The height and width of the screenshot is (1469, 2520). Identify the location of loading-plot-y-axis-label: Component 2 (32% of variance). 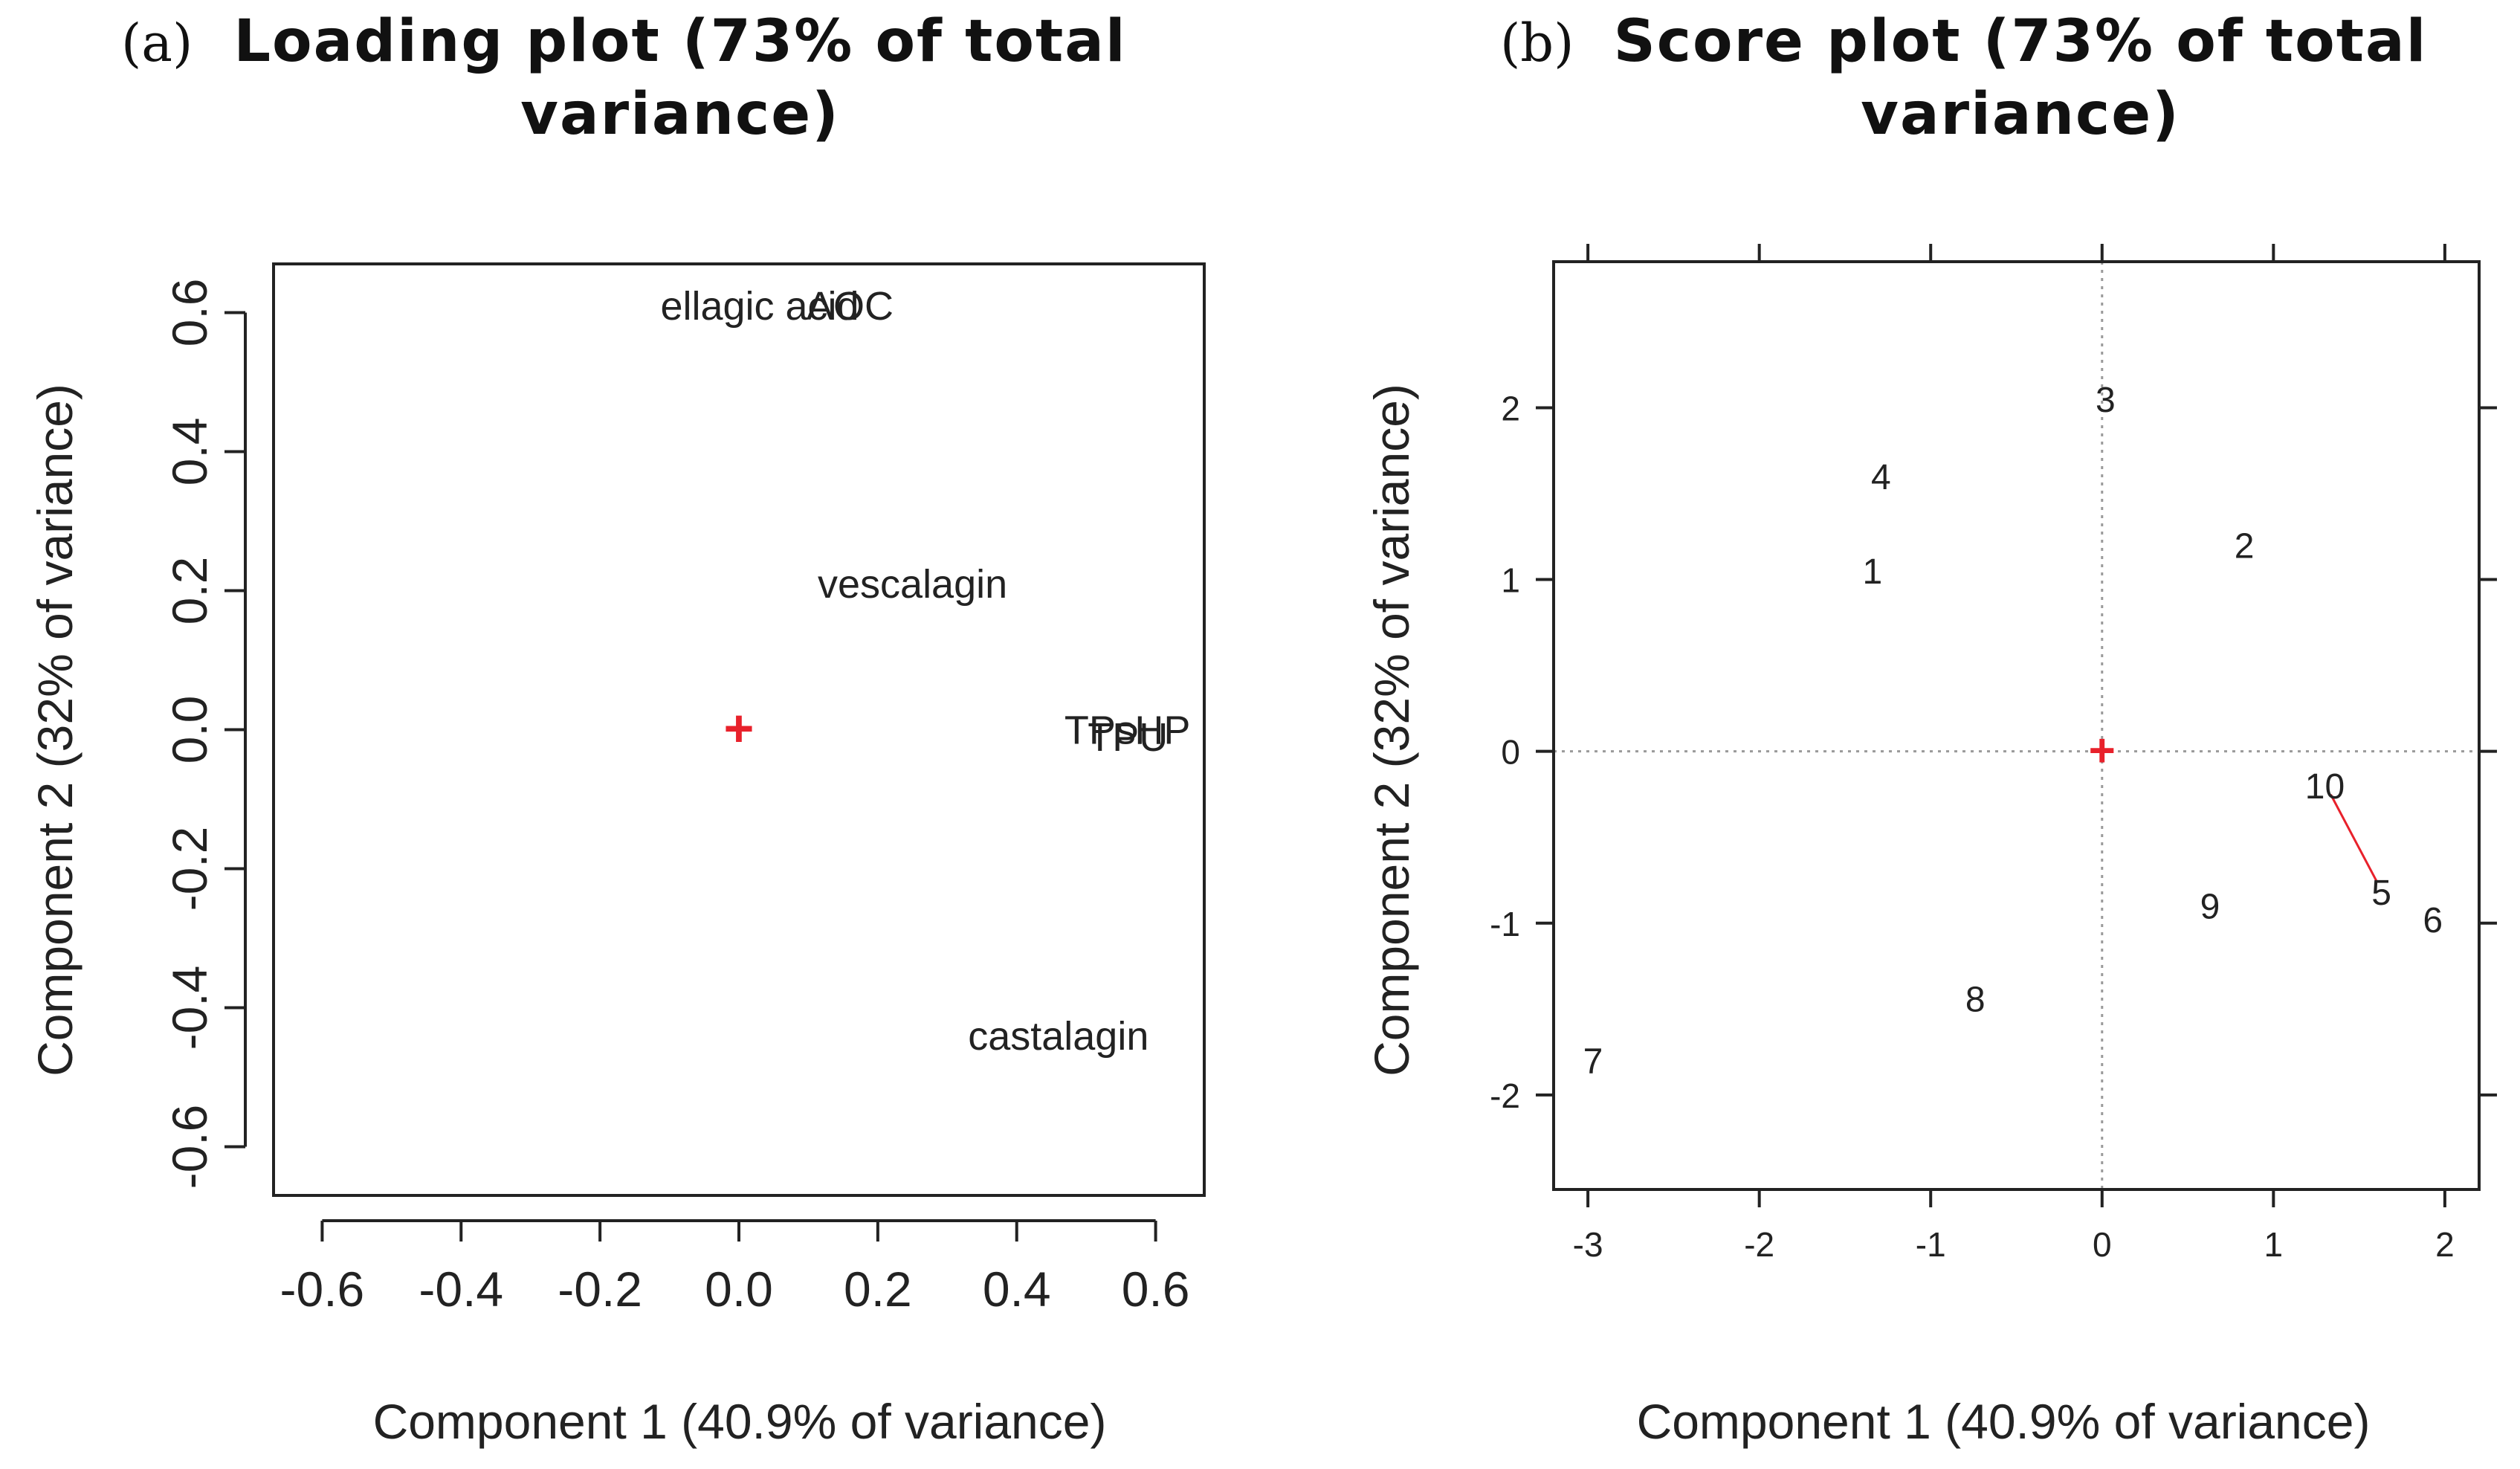
(56, 730).